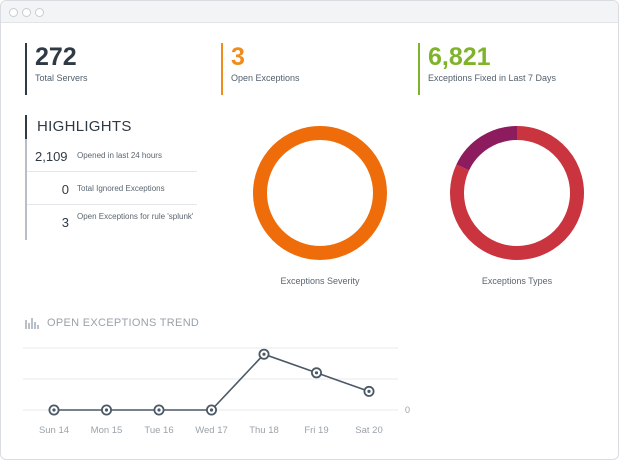 The image size is (619, 460). I want to click on metric-value: 272, so click(56, 57).